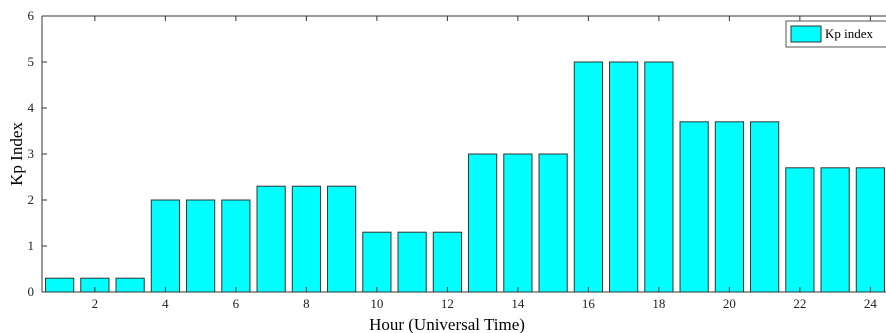 The height and width of the screenshot is (333, 886). Describe the element at coordinates (589, 303) in the screenshot. I see `x-tick-label: 16` at that location.